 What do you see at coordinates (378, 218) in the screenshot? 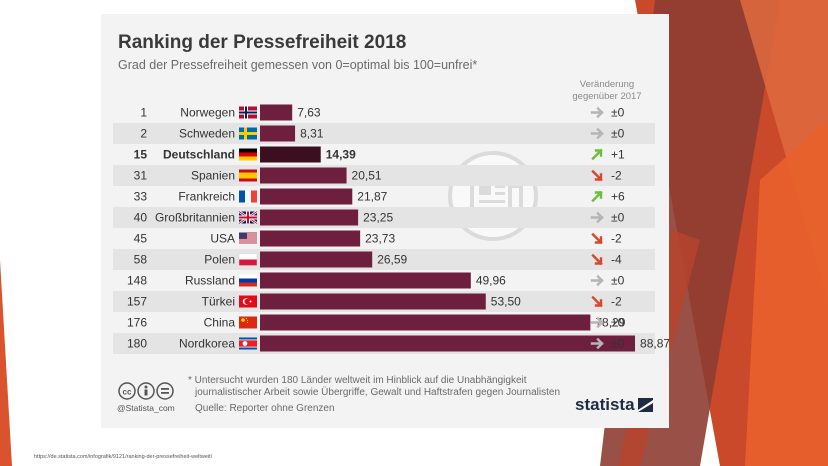
I see `value-label: 23,25` at bounding box center [378, 218].